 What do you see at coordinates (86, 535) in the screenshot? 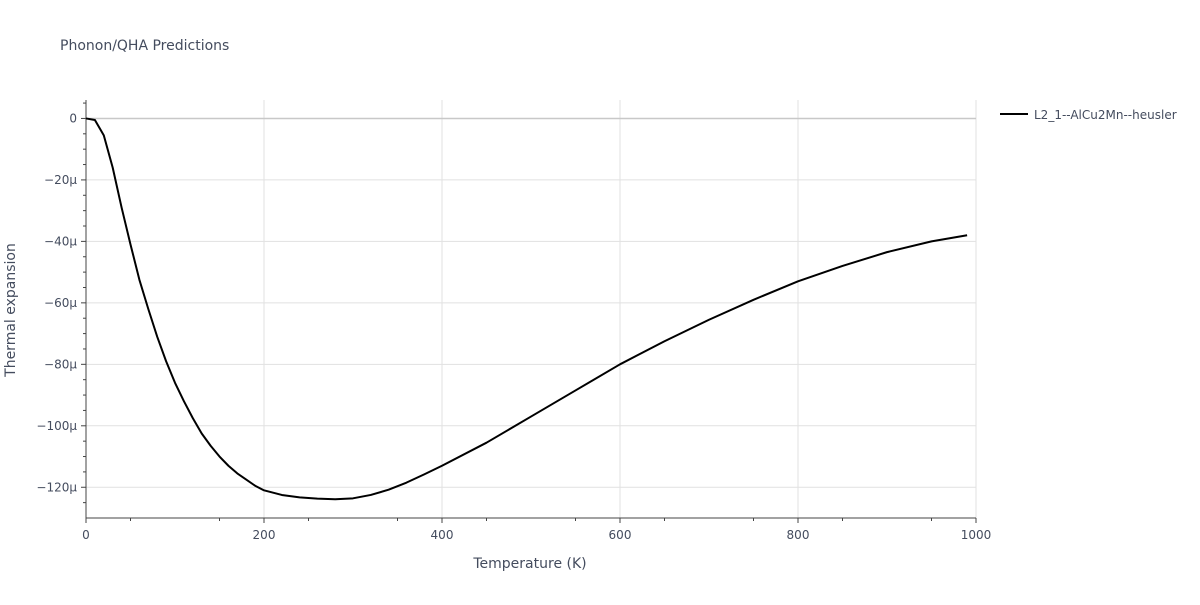
I see `x-tick-label: 0` at bounding box center [86, 535].